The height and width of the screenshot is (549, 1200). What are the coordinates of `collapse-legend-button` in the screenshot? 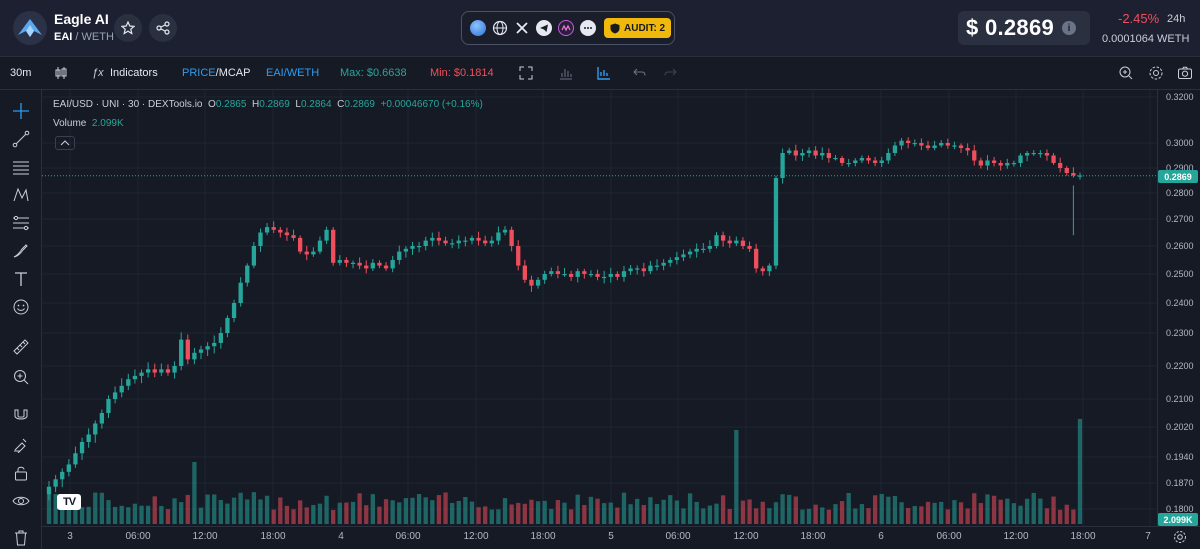 It's located at (65, 143).